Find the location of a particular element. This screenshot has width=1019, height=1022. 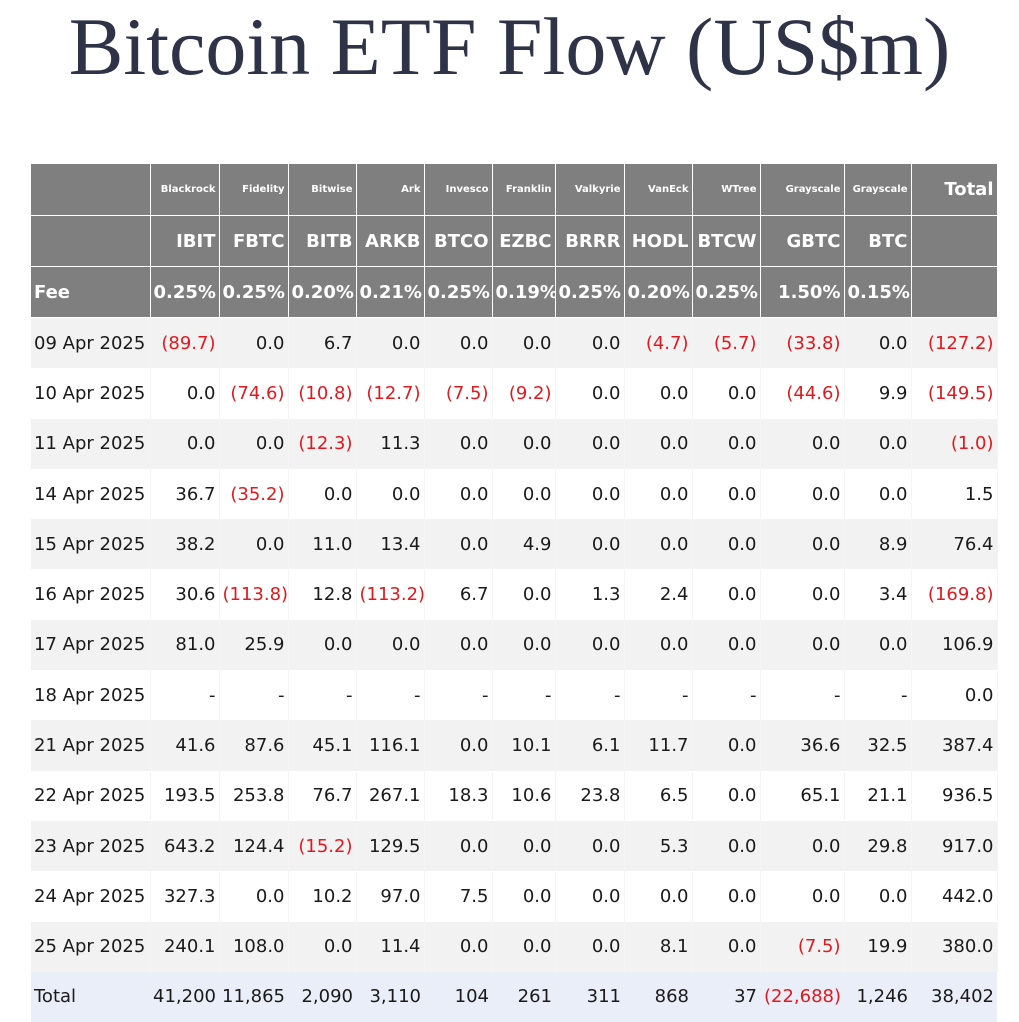

ticker-header: GBTC is located at coordinates (802, 241).